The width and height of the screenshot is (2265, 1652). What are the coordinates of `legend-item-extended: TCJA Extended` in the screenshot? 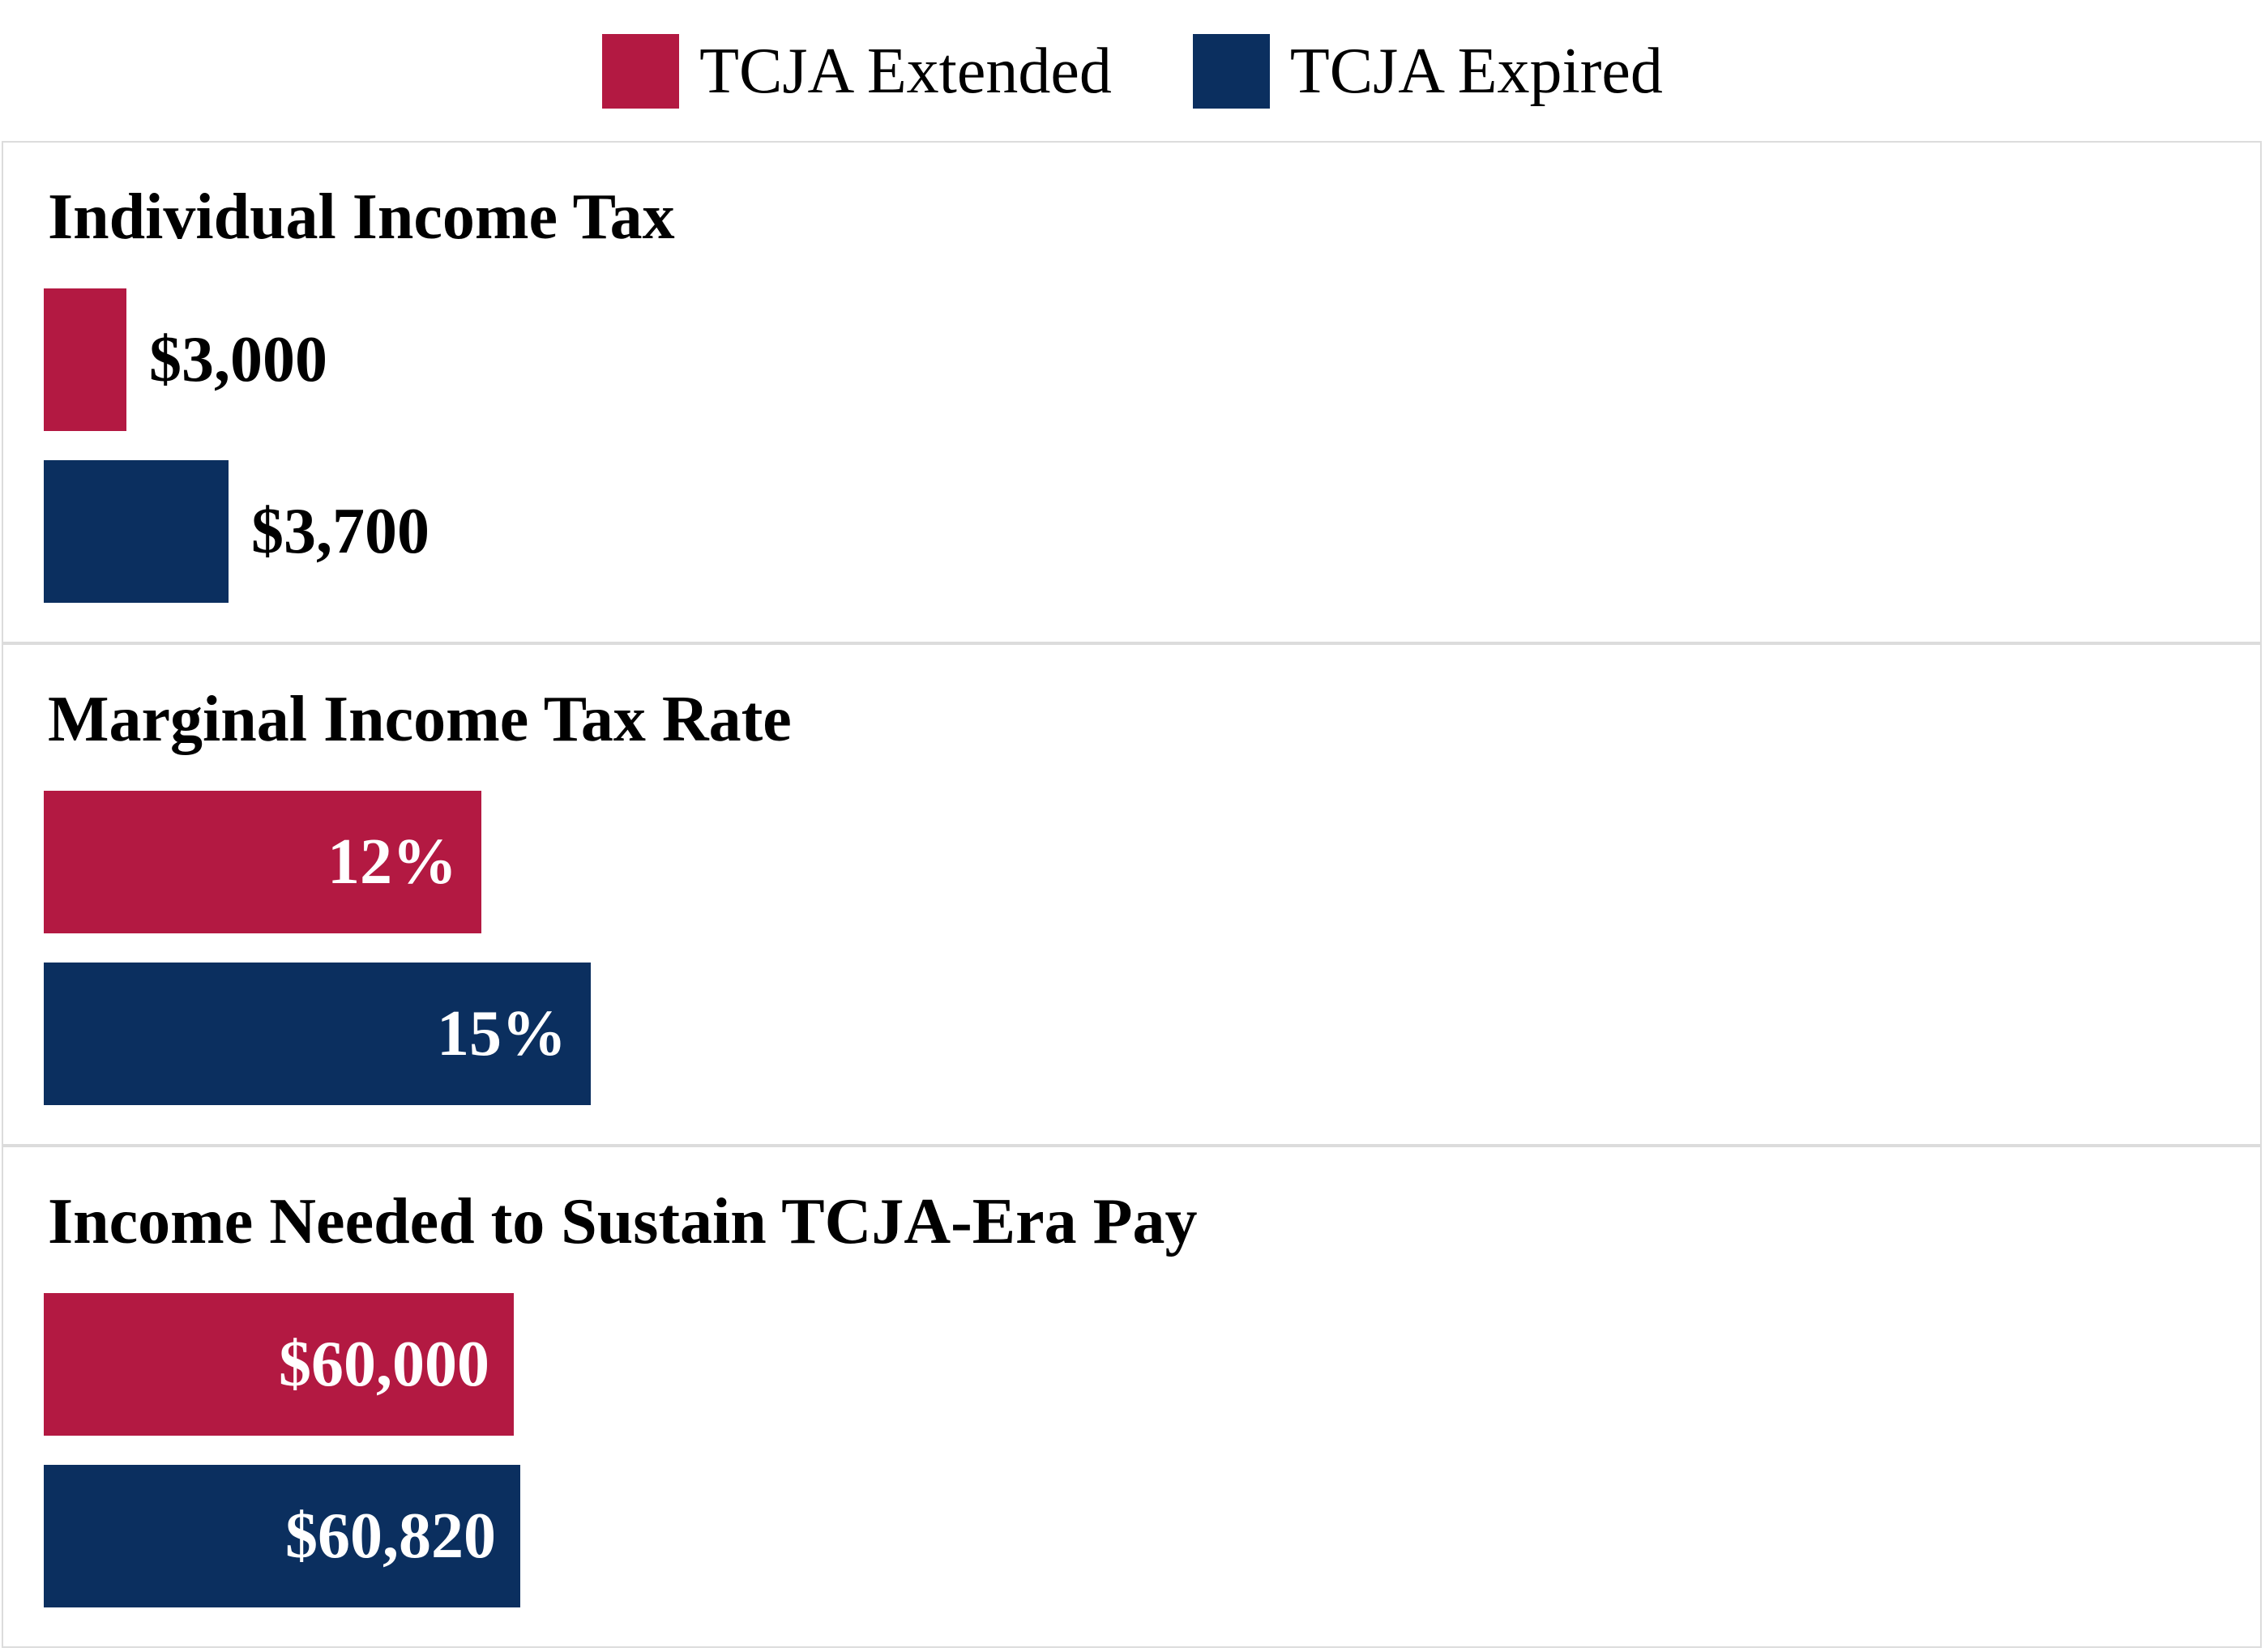 It's located at (857, 71).